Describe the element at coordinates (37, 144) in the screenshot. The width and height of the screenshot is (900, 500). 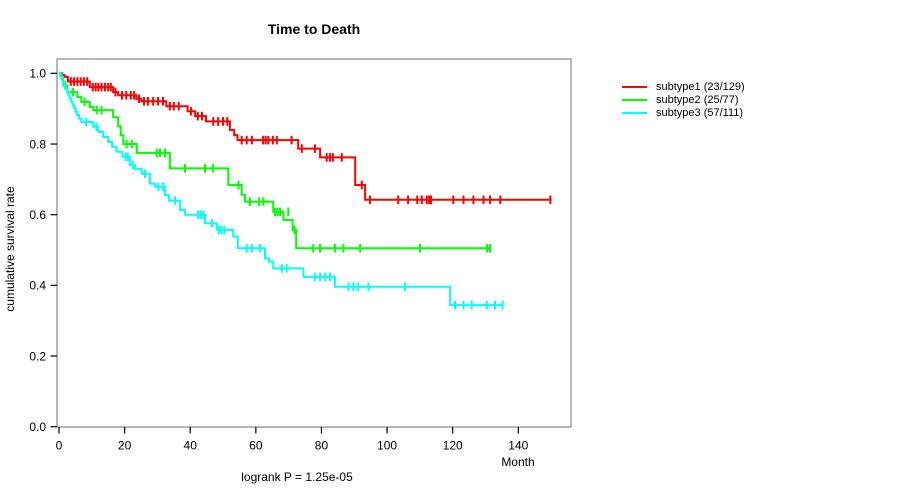
I see `y-axis-tick-label-0.8: 0.8` at that location.